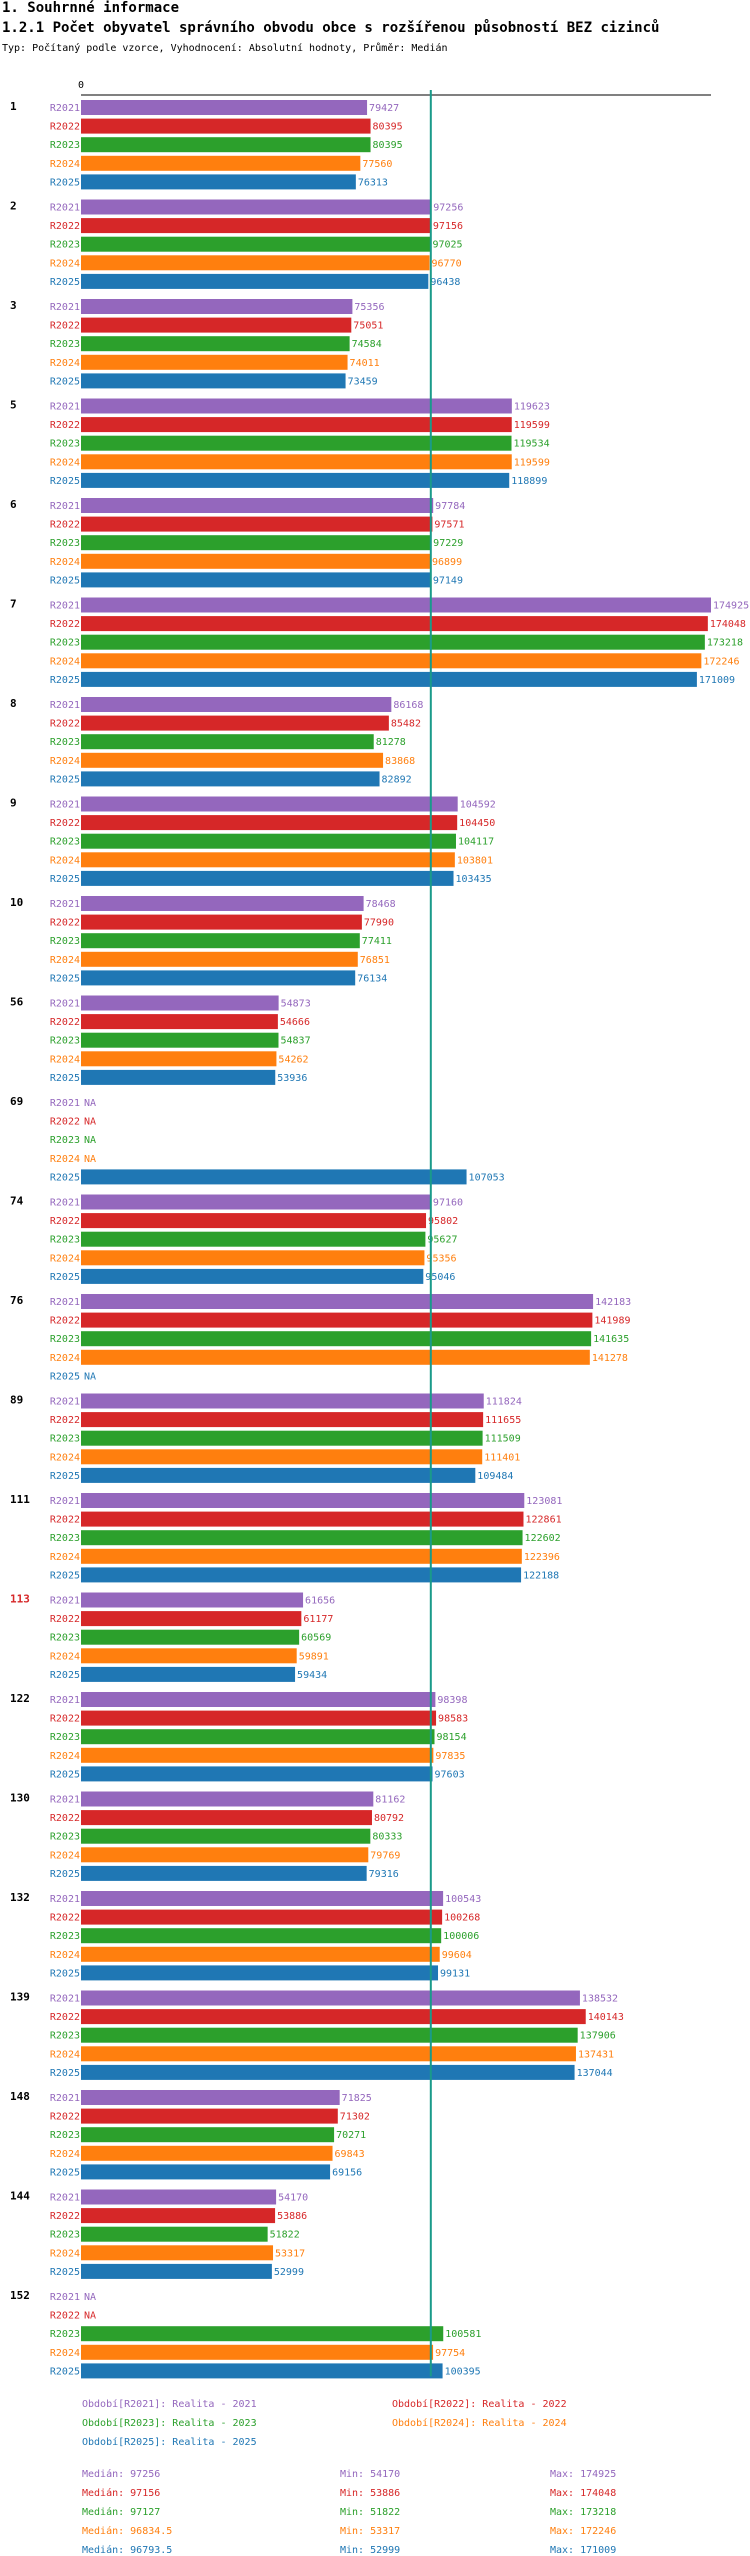  What do you see at coordinates (717, 680) in the screenshot?
I see `bar-value-label: 171009` at bounding box center [717, 680].